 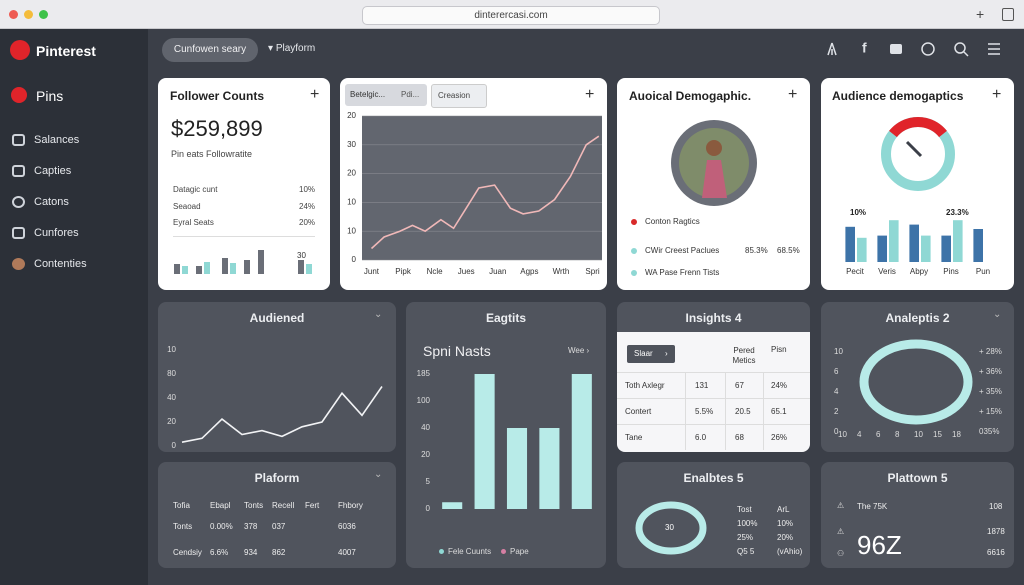 What do you see at coordinates (45, 140) in the screenshot?
I see `nav-item: Salances` at bounding box center [45, 140].